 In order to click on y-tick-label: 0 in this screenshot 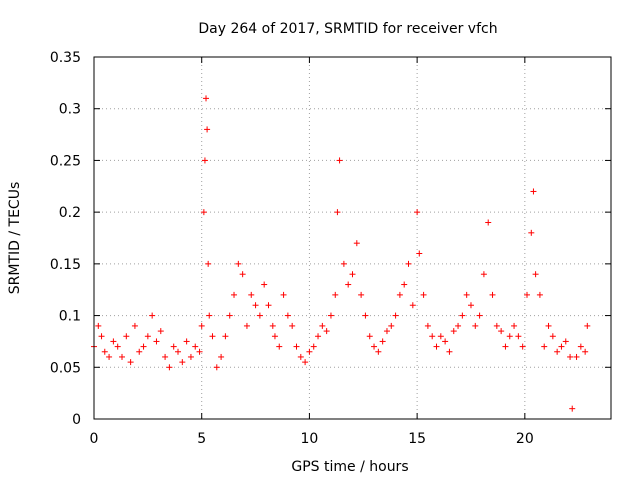, I will do `click(76, 420)`.